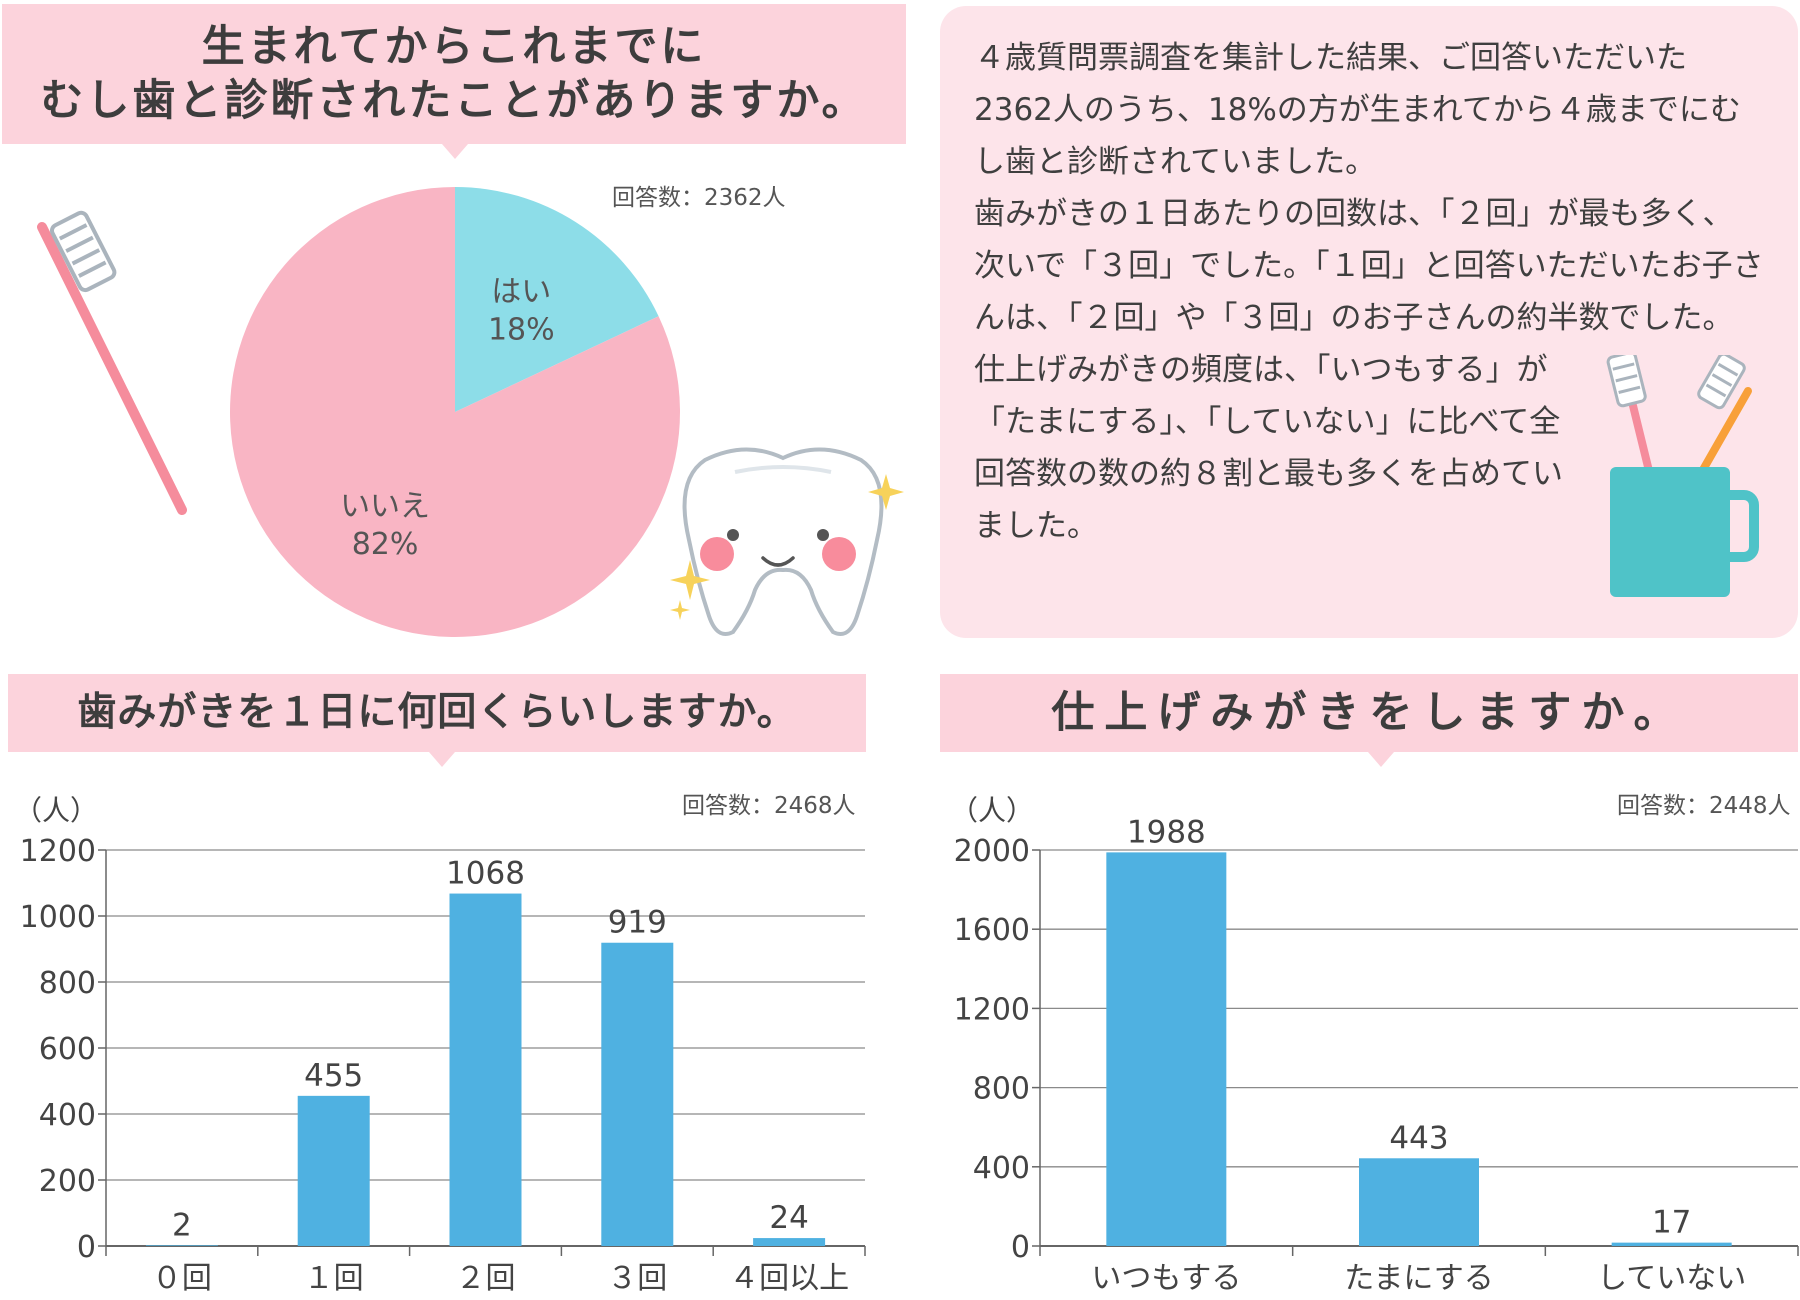 The height and width of the screenshot is (1300, 1800). Describe the element at coordinates (333, 1076) in the screenshot. I see `bar-value-label: 455` at that location.